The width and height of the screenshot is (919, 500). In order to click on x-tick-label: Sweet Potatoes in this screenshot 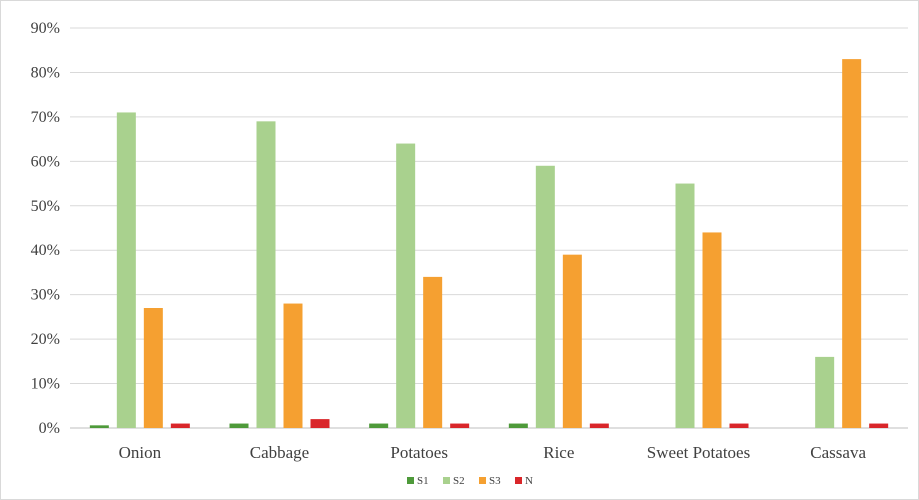, I will do `click(698, 452)`.